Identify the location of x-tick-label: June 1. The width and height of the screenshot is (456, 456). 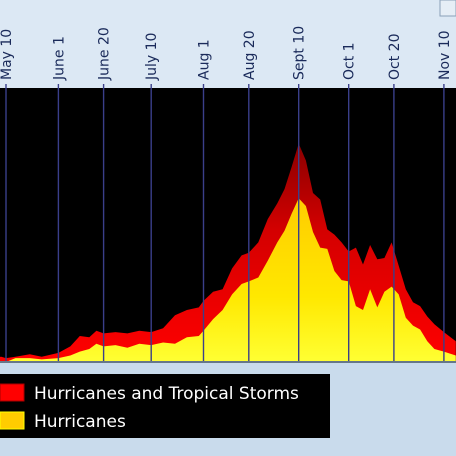
(59, 58).